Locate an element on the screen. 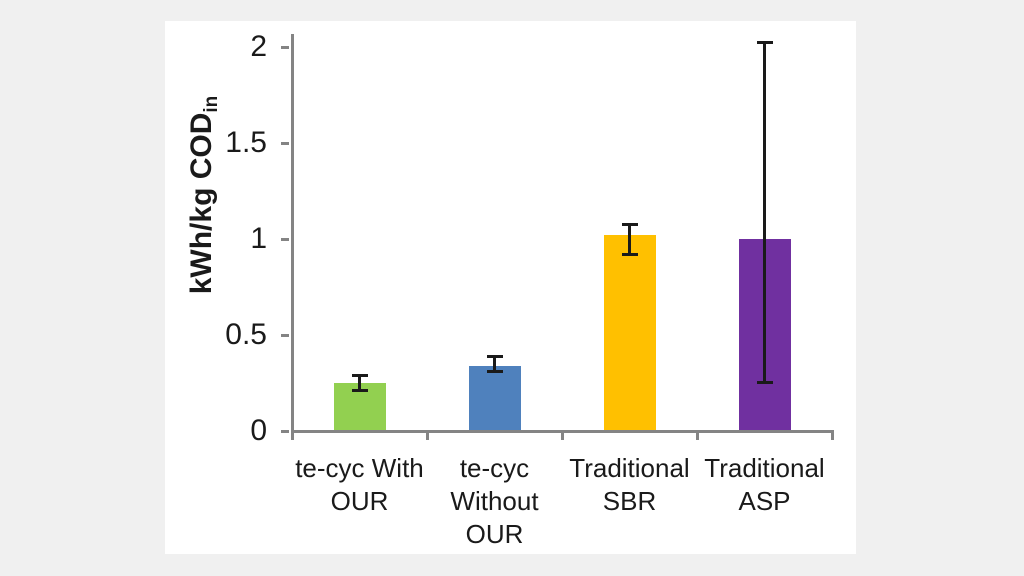  x-axis-line is located at coordinates (562, 431).